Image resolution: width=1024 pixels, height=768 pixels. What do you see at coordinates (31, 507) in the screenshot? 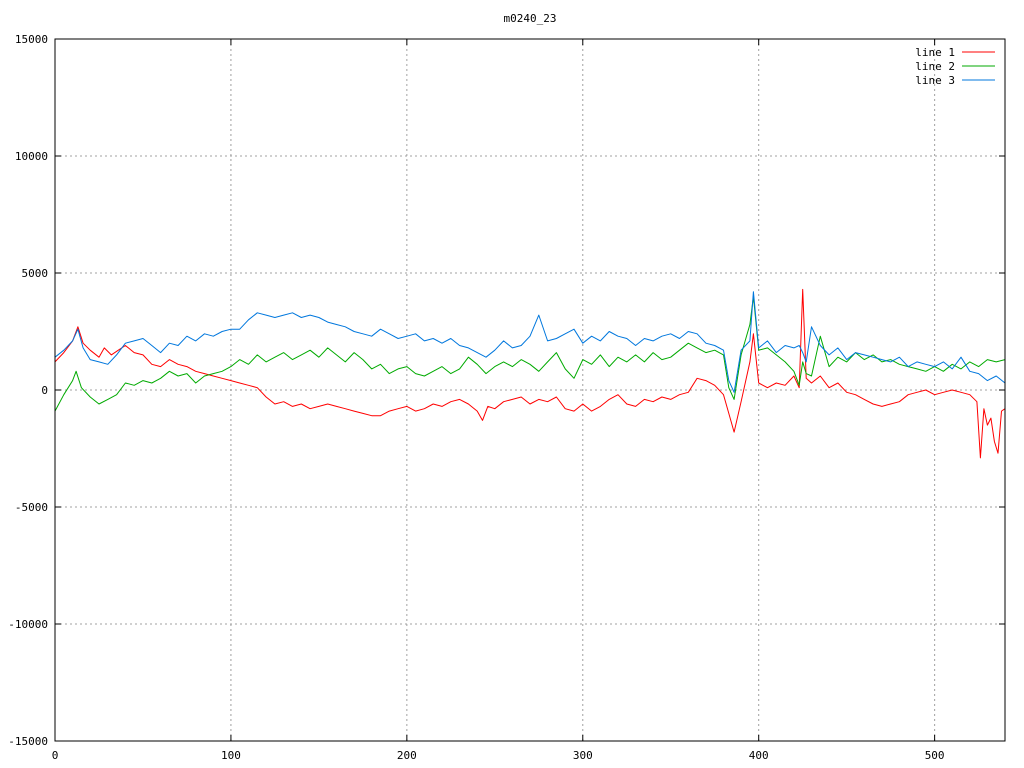
I see `y-tick-label: -5000` at bounding box center [31, 507].